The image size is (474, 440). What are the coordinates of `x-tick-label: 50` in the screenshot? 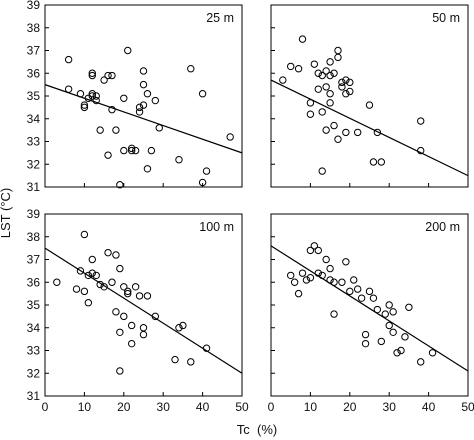 It's located at (242, 407).